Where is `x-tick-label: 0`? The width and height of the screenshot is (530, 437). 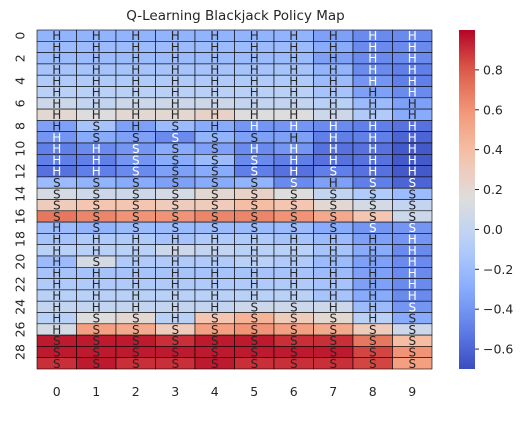 x-tick-label: 0 is located at coordinates (57, 391).